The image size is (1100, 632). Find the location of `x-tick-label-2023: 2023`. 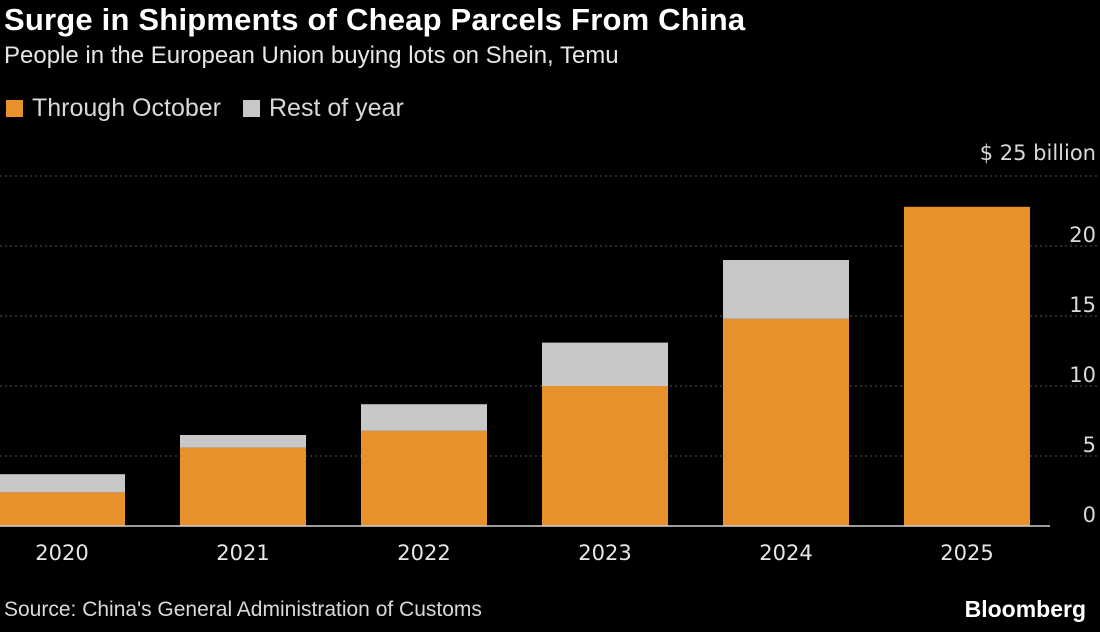

x-tick-label-2023: 2023 is located at coordinates (604, 553).